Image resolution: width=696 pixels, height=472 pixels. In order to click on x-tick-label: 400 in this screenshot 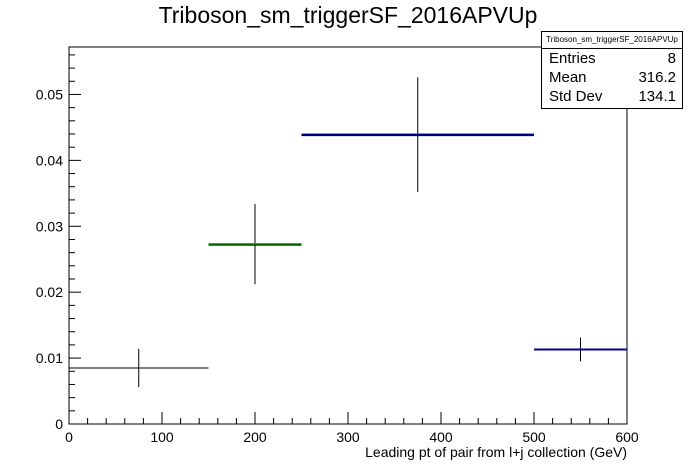, I will do `click(441, 437)`.